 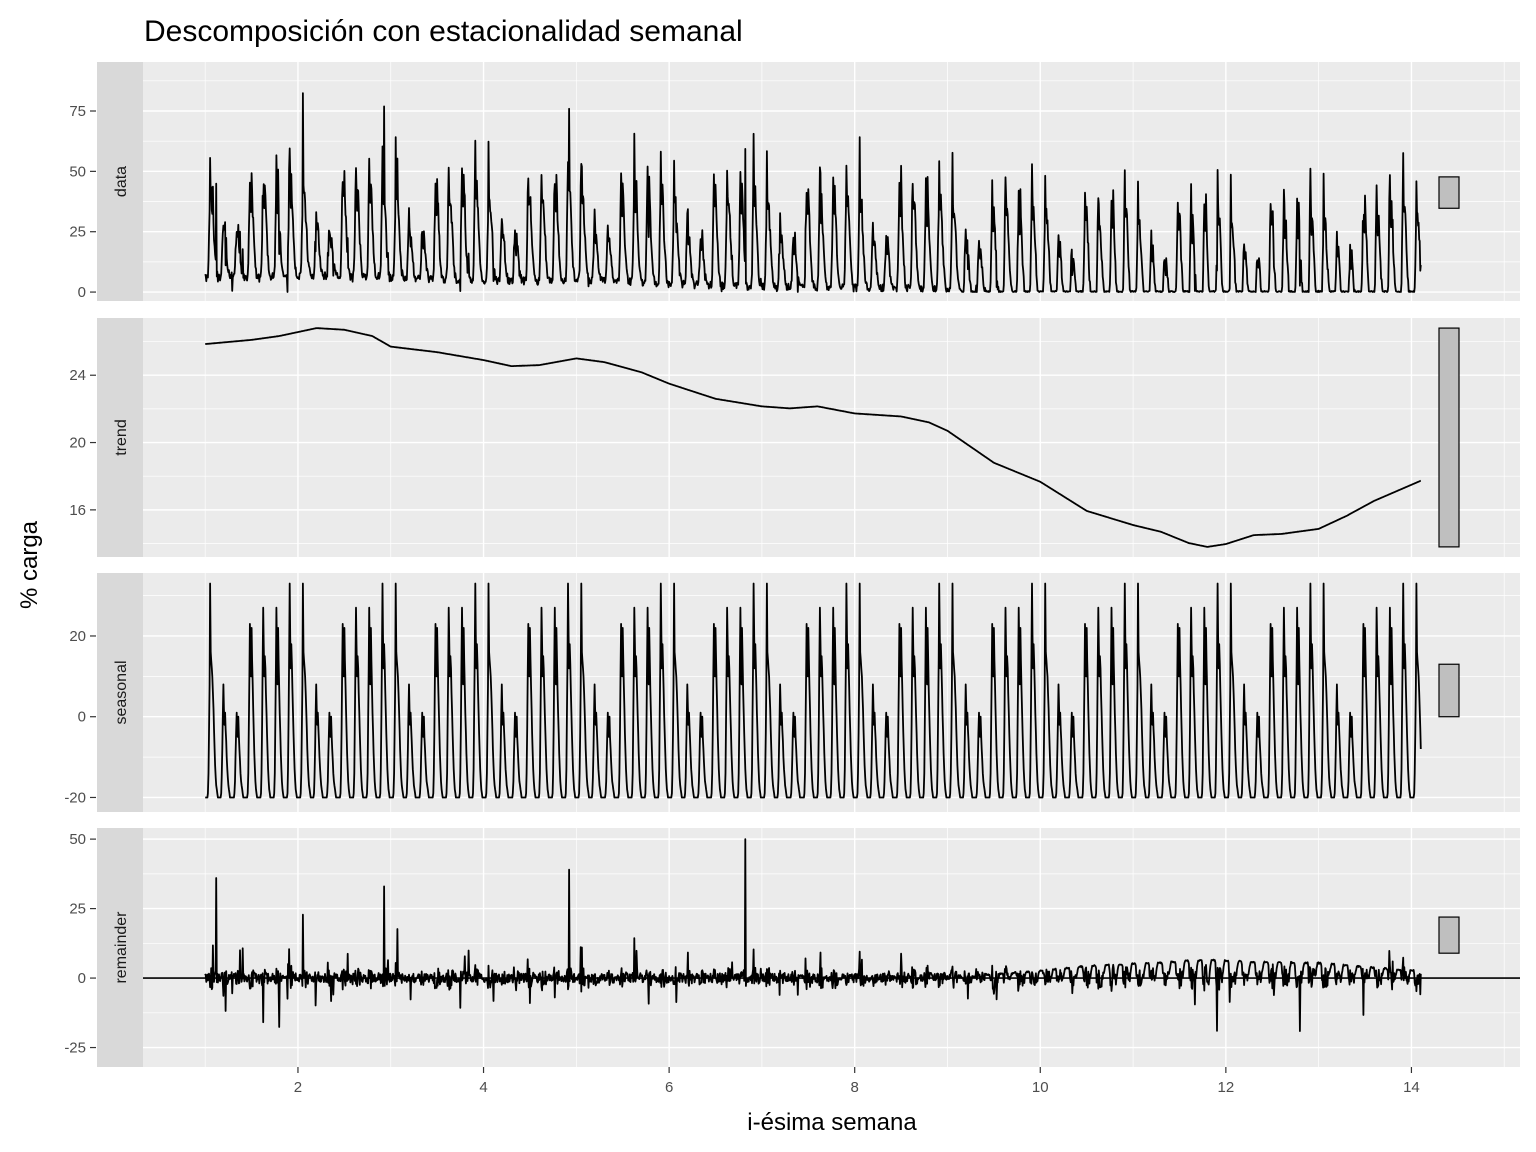 What do you see at coordinates (75, 1048) in the screenshot?
I see `y-tick-label: -25` at bounding box center [75, 1048].